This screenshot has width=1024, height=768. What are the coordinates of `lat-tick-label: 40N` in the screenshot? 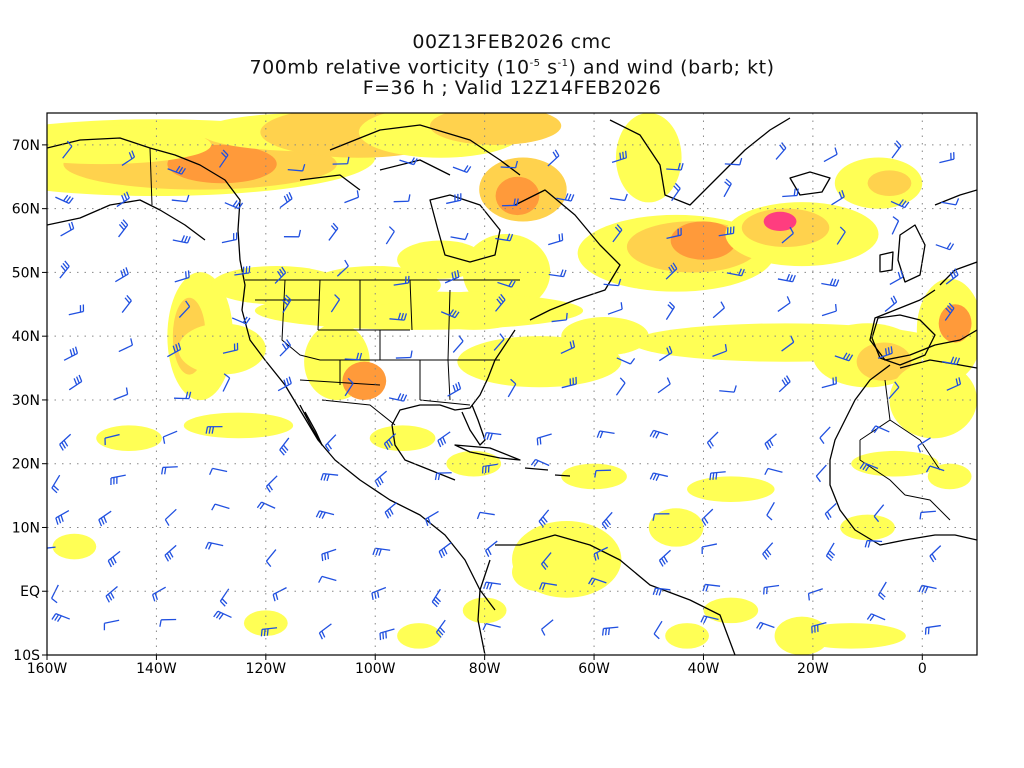 It's located at (26, 337).